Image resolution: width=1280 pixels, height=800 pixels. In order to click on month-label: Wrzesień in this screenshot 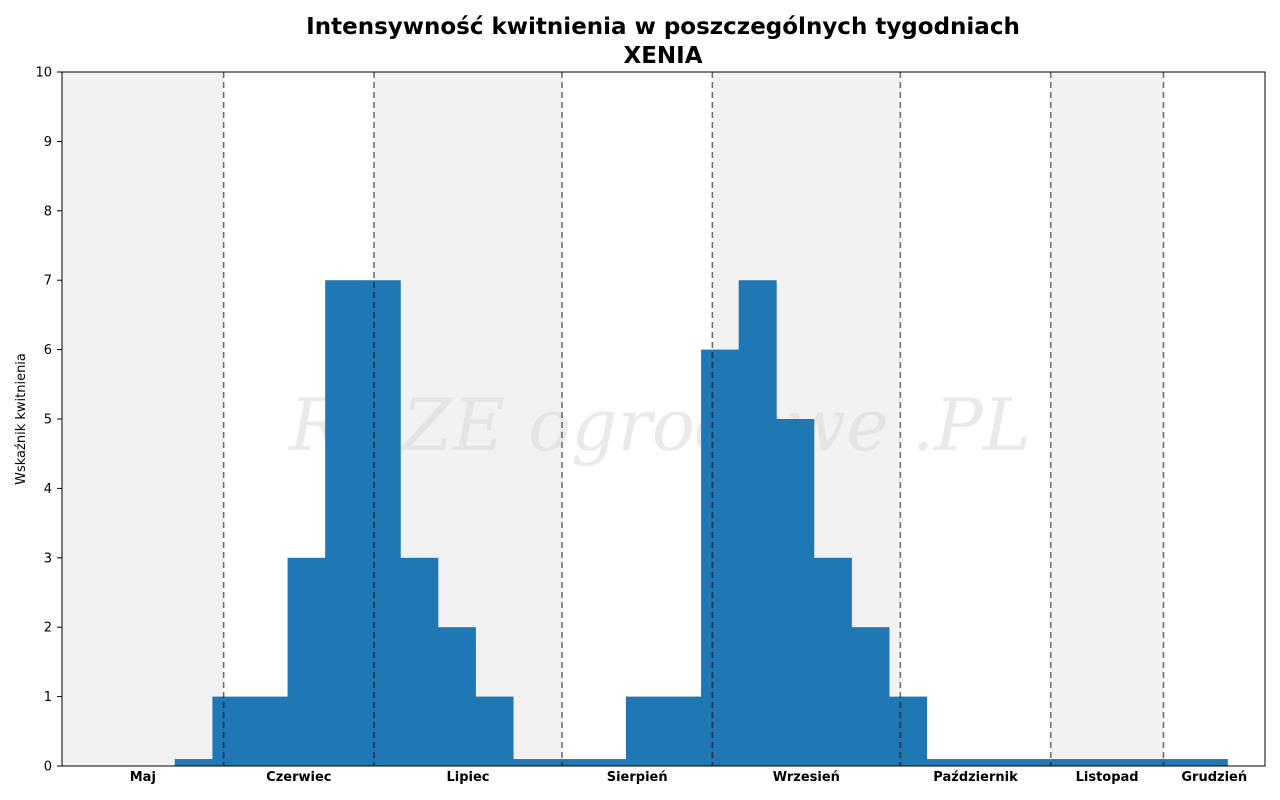, I will do `click(806, 777)`.